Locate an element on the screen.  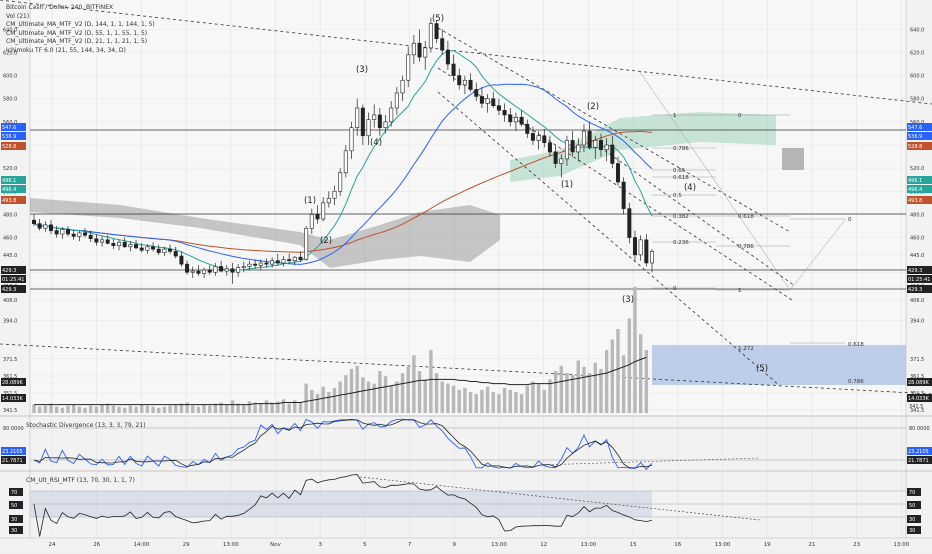
price-tag-label: 536.9 is located at coordinates (915, 137).